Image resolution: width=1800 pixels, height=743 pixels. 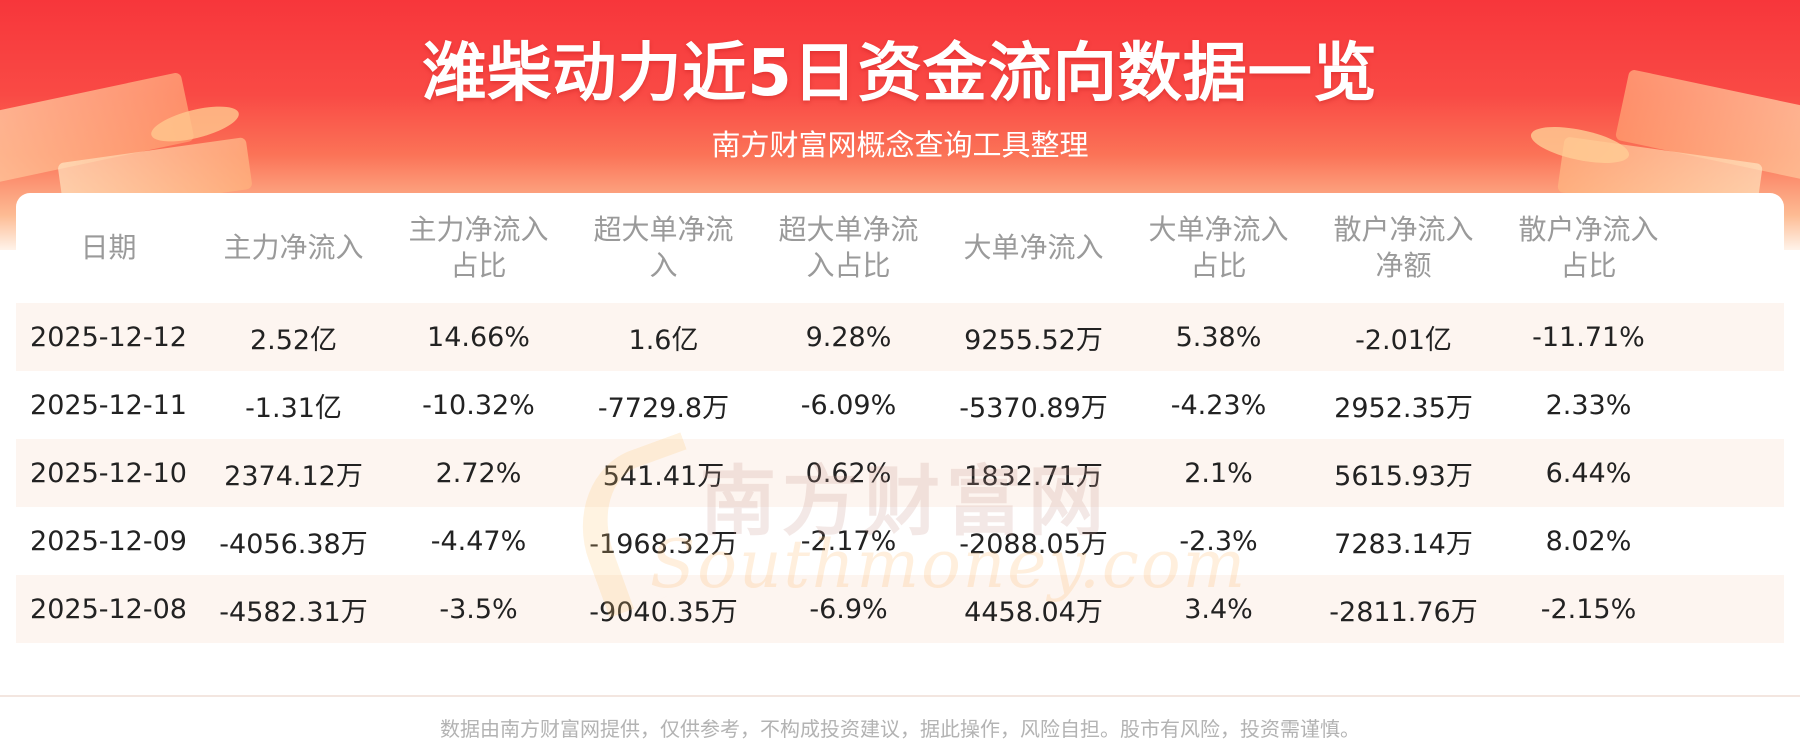 I want to click on cell-xl-ratio: 9.28%, so click(x=848, y=337).